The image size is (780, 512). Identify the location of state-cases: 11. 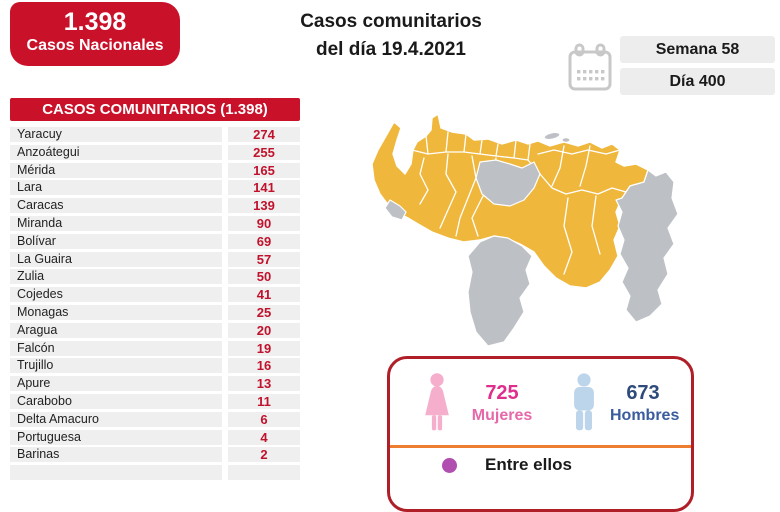
(264, 401).